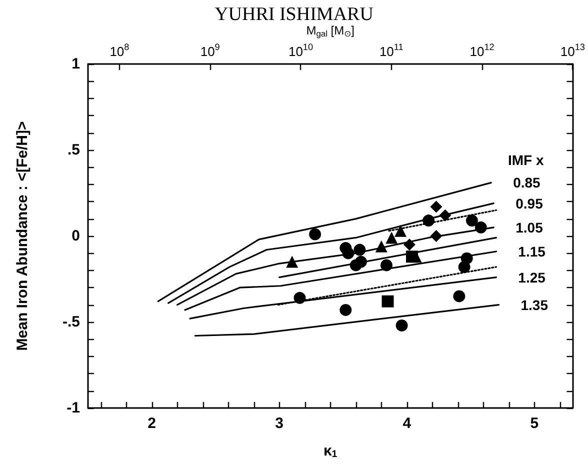  I want to click on y-tick-label: .5, so click(73, 150).